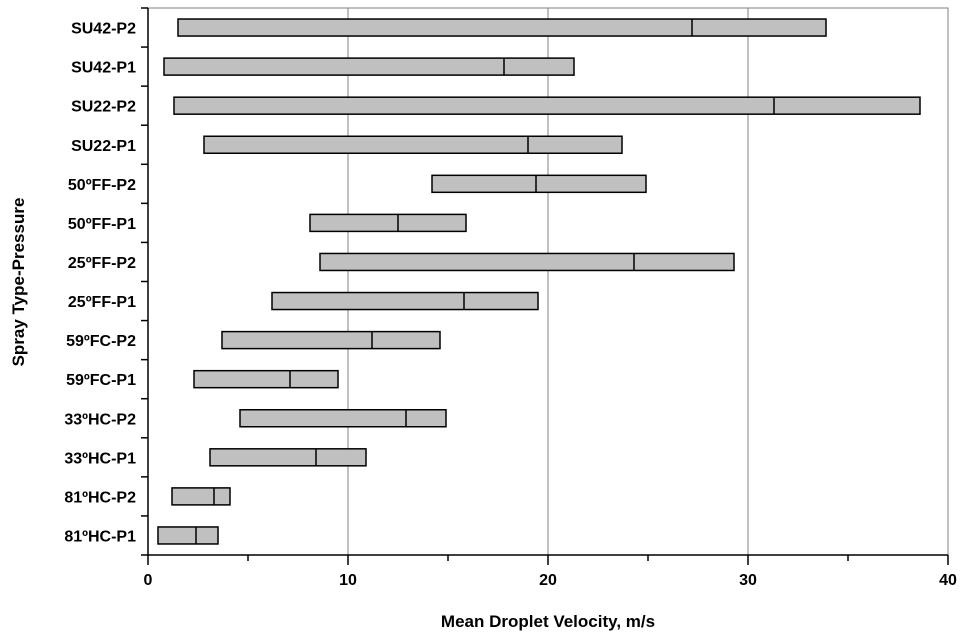 This screenshot has width=963, height=634. Describe the element at coordinates (100, 497) in the screenshot. I see `y-category-label: 81ºHC-P2` at that location.